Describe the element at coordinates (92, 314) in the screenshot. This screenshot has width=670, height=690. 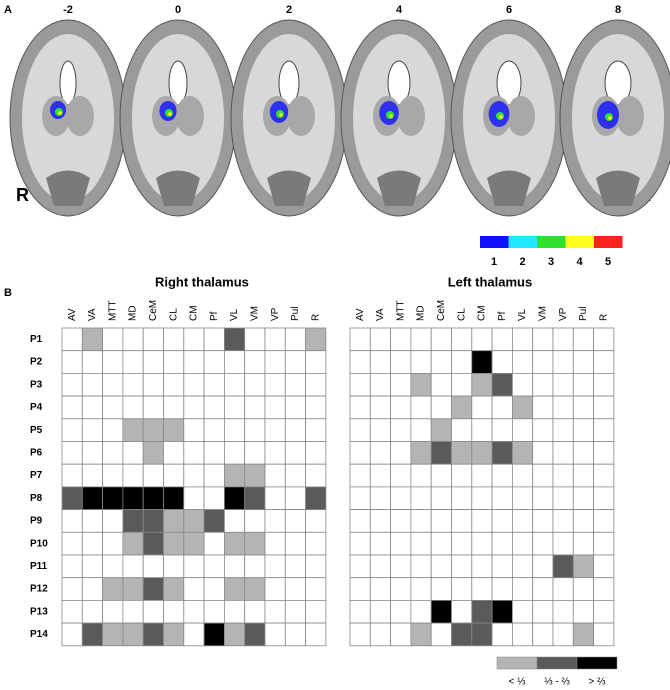
I see `column-header: VA` at that location.